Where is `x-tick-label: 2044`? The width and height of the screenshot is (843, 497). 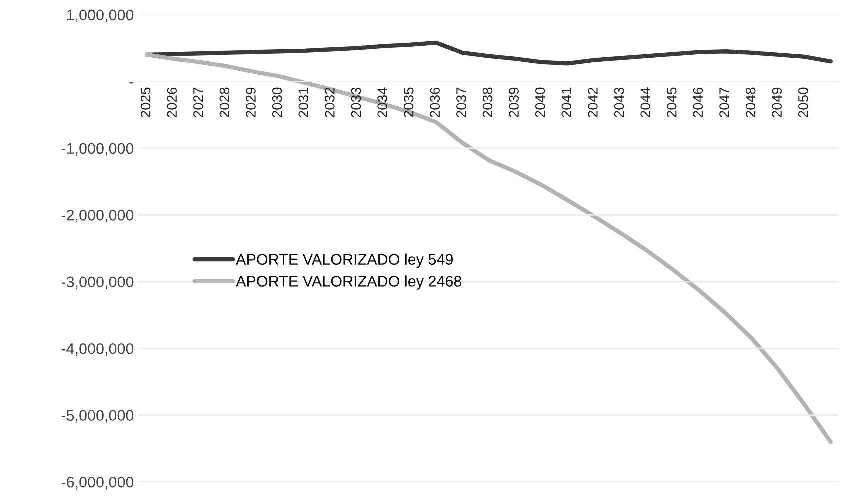
x-tick-label: 2044 is located at coordinates (645, 103).